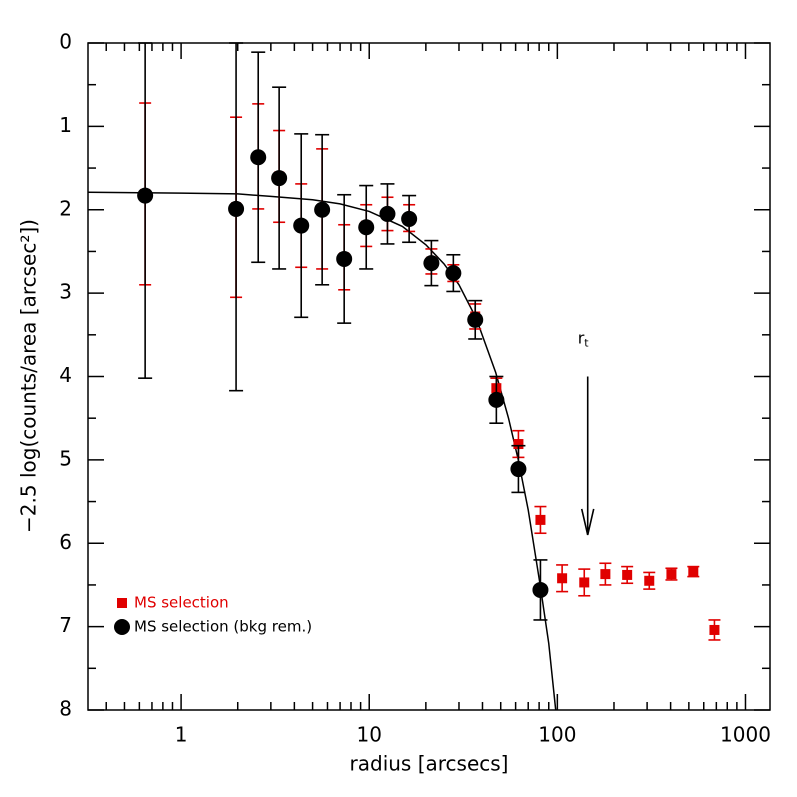 The image size is (797, 797). What do you see at coordinates (745, 735) in the screenshot?
I see `x-tick-label: 1000` at bounding box center [745, 735].